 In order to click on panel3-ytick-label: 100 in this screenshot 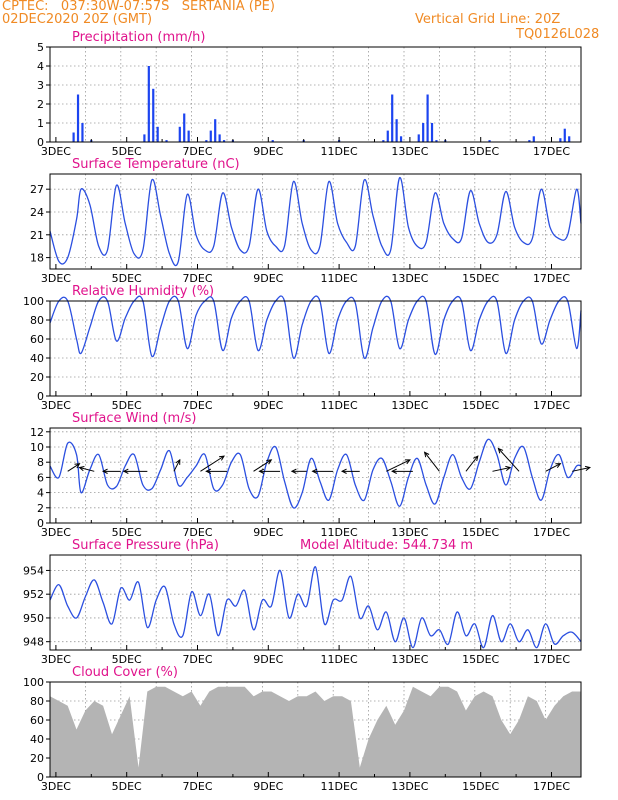, I will do `click(33, 301)`.